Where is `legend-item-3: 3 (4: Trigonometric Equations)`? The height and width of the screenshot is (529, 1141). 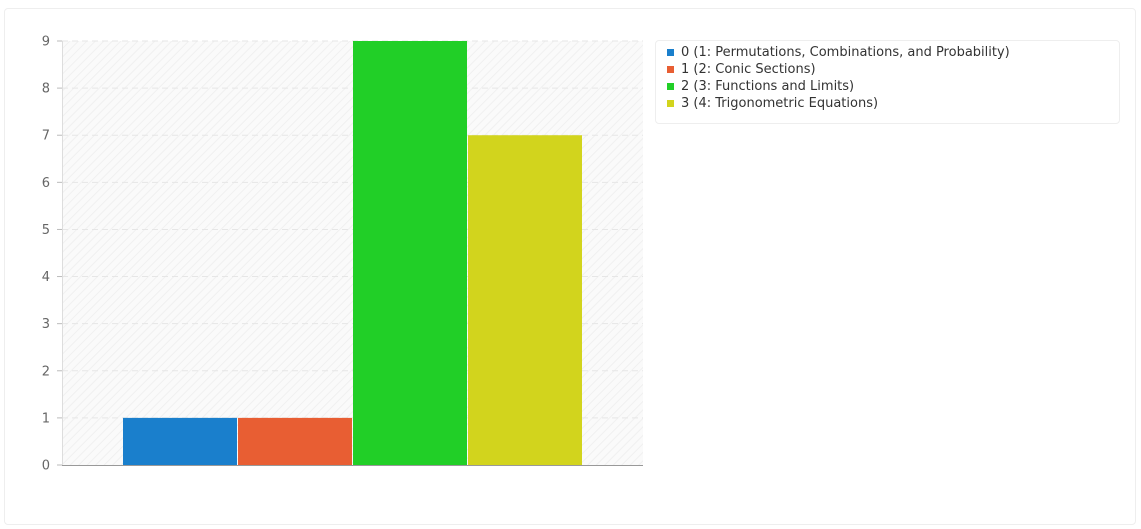
legend-item-3: 3 (4: Trigonometric Equations) is located at coordinates (893, 103).